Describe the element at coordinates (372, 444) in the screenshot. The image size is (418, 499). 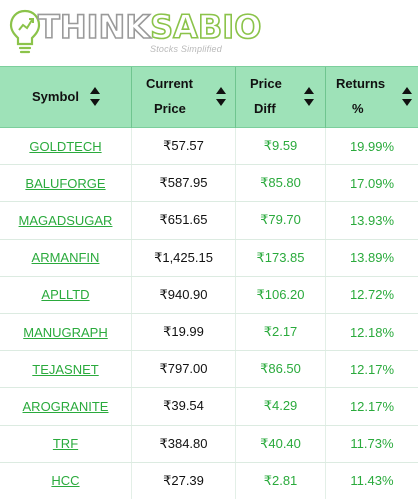
I see `returns-cell: 11.73%` at that location.